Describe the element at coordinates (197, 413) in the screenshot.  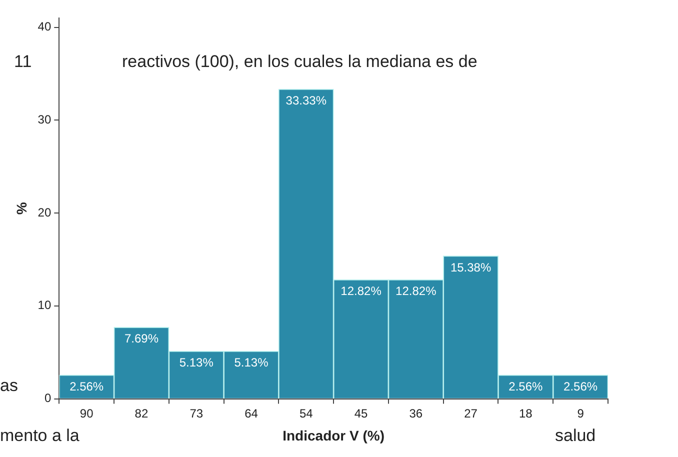
I see `x-tick-label: 73` at that location.